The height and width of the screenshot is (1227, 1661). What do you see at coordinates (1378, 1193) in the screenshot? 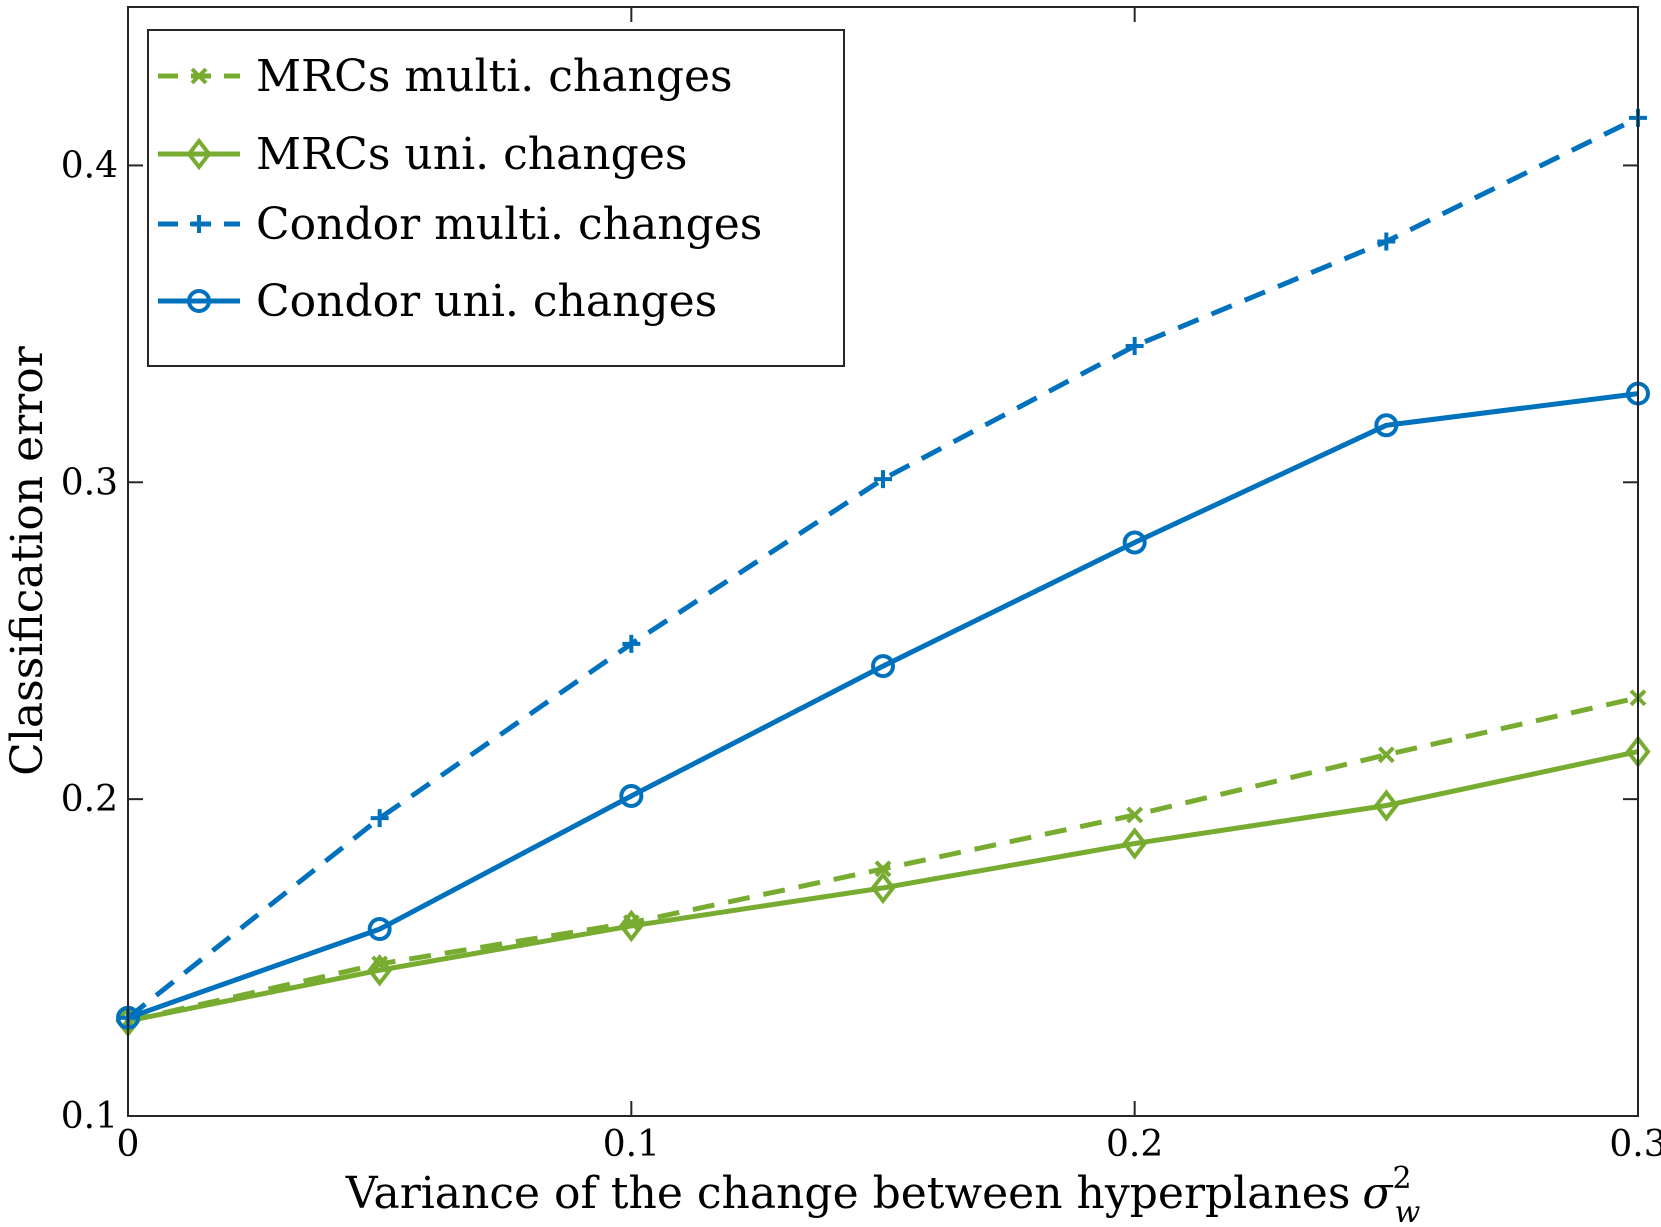
I see `x-axis-title-symbol: σ` at bounding box center [1378, 1193].